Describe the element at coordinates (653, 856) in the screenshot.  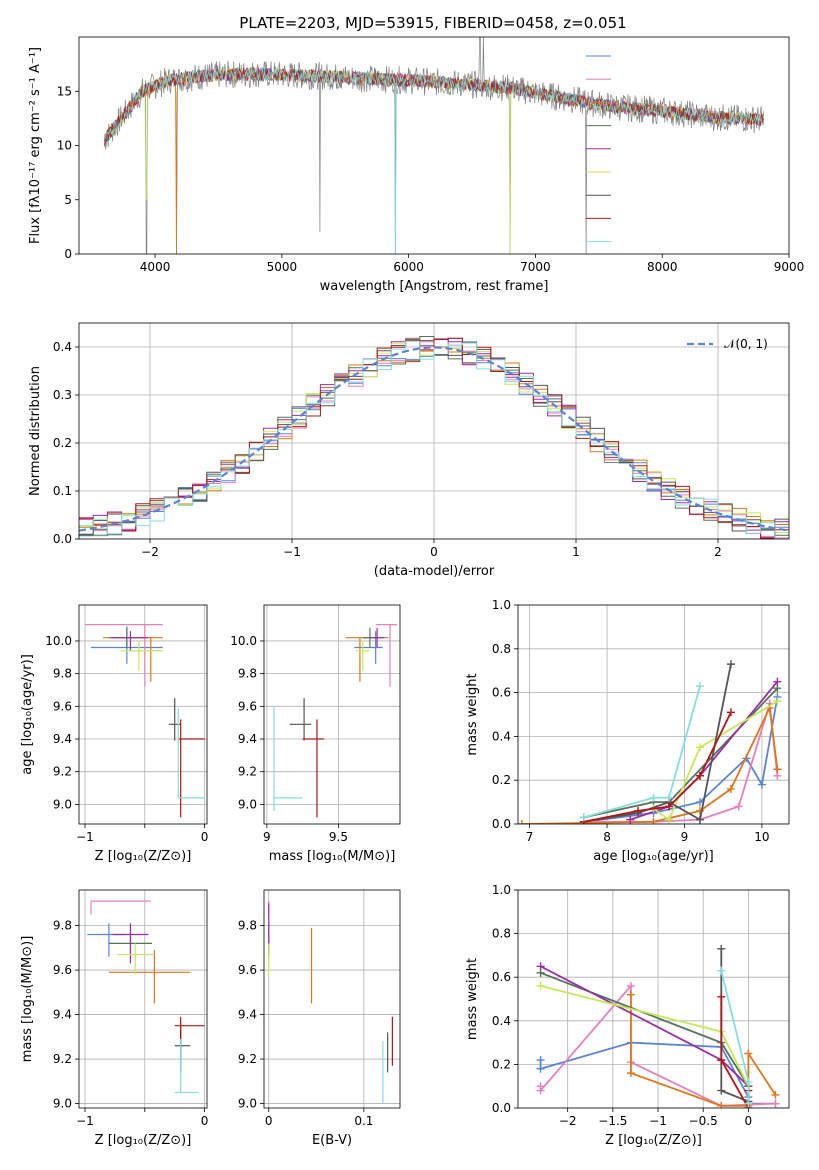
I see `x-axis-label: age [log₁₀(age/yr)]` at that location.